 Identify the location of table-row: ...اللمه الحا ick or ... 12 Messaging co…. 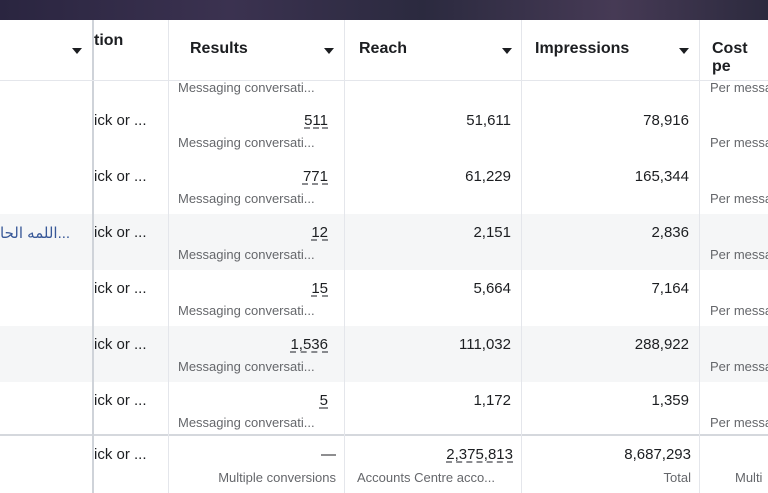
(384, 242).